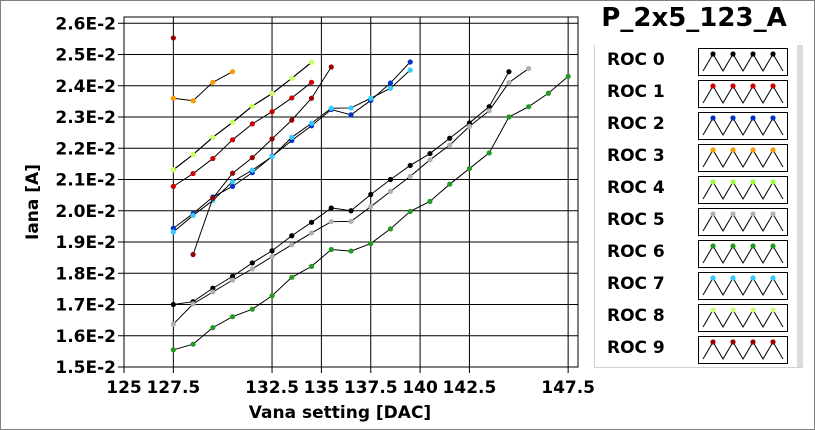 This screenshot has width=815, height=430. I want to click on legend-item: ROC 5, so click(699, 220).